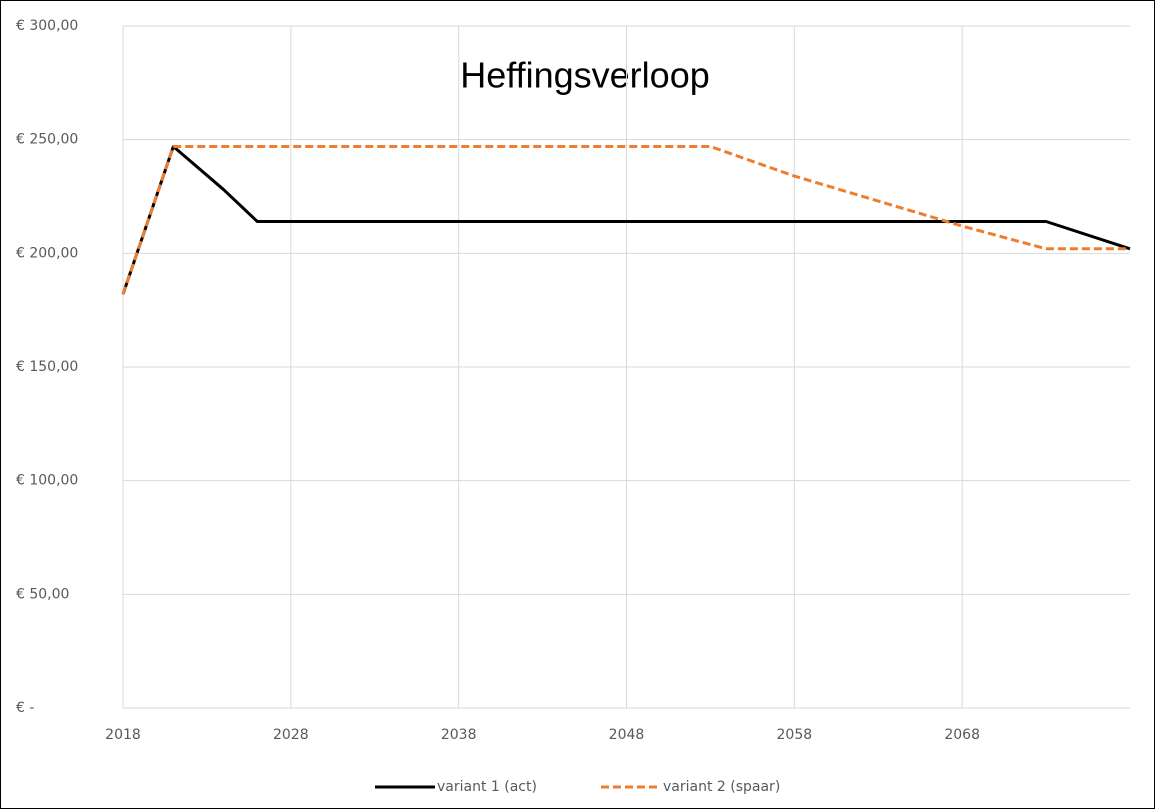 The width and height of the screenshot is (1155, 809). What do you see at coordinates (487, 787) in the screenshot?
I see `legend-label: variant 1 (act)` at bounding box center [487, 787].